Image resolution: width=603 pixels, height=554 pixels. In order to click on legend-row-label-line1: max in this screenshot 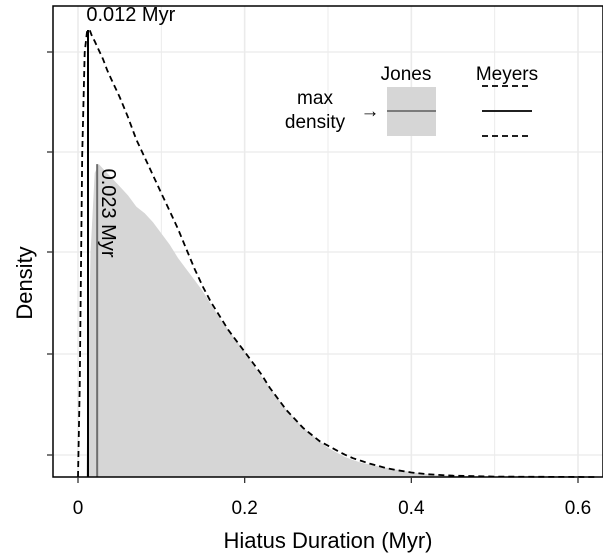, I will do `click(315, 98)`.